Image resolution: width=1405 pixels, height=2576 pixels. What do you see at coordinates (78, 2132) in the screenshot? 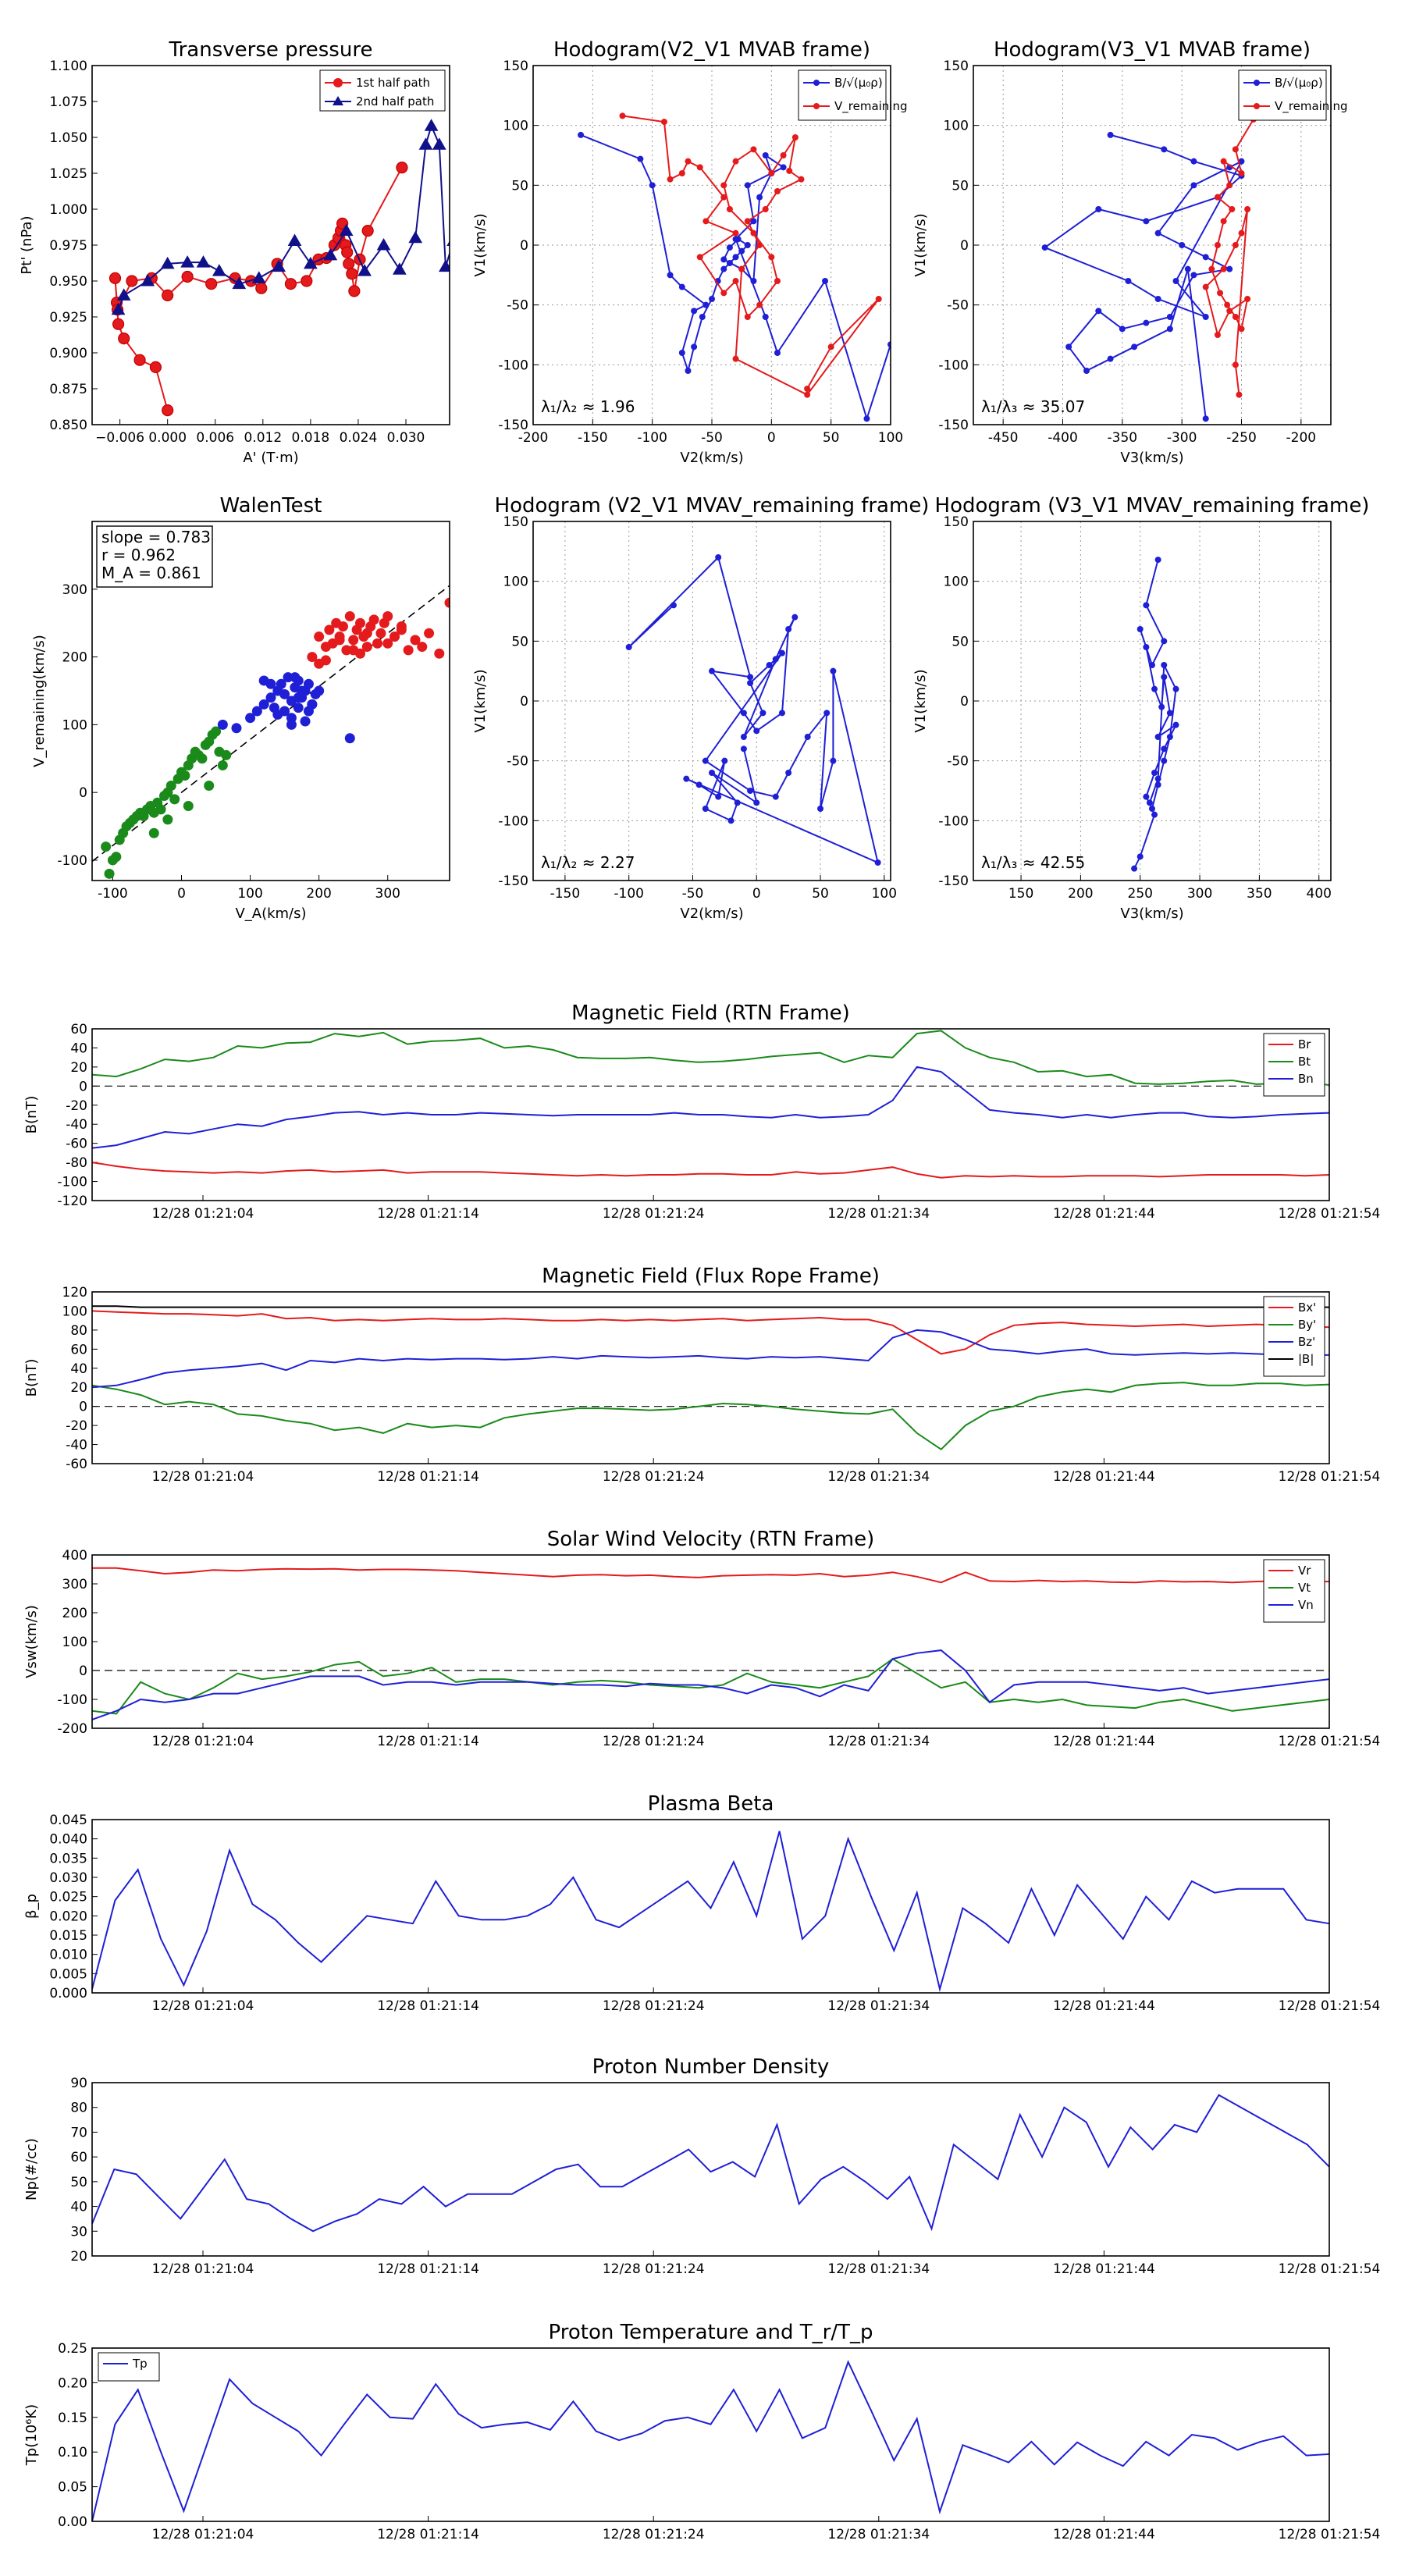
I see `y-tick-label: 70` at bounding box center [78, 2132].